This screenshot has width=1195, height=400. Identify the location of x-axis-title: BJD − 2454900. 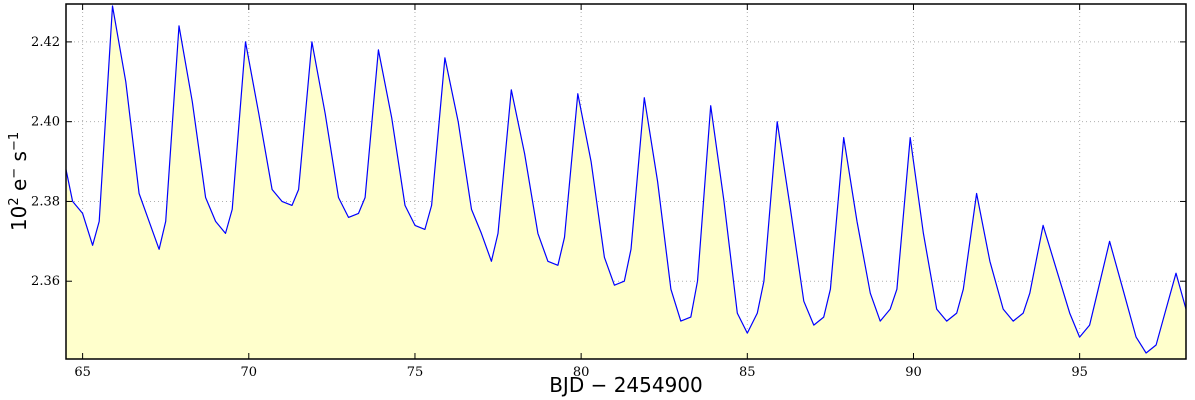
(626, 385).